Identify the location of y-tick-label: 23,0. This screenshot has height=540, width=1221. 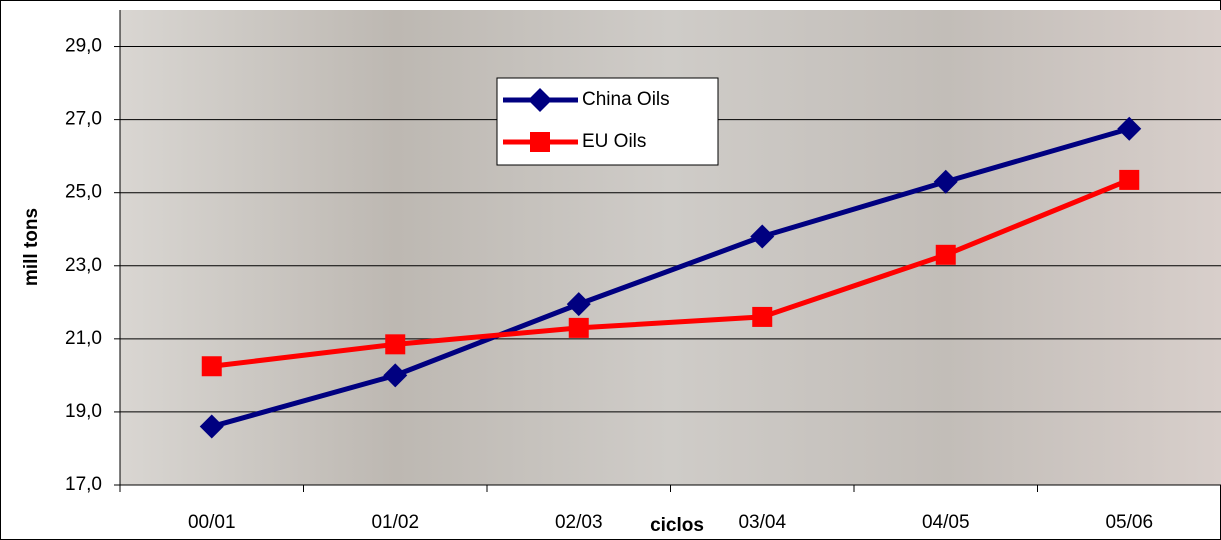
(83, 265).